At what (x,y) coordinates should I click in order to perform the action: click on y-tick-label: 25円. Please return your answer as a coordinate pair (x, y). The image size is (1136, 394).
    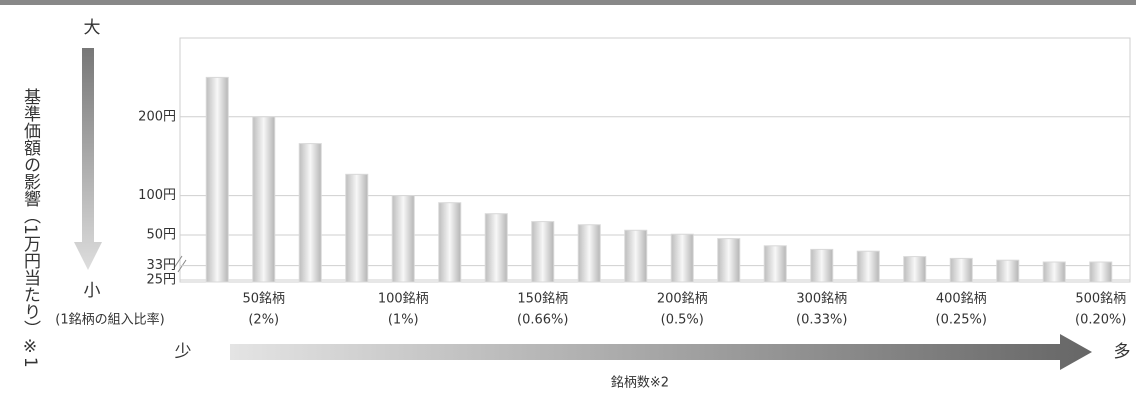
    Looking at the image, I should click on (161, 280).